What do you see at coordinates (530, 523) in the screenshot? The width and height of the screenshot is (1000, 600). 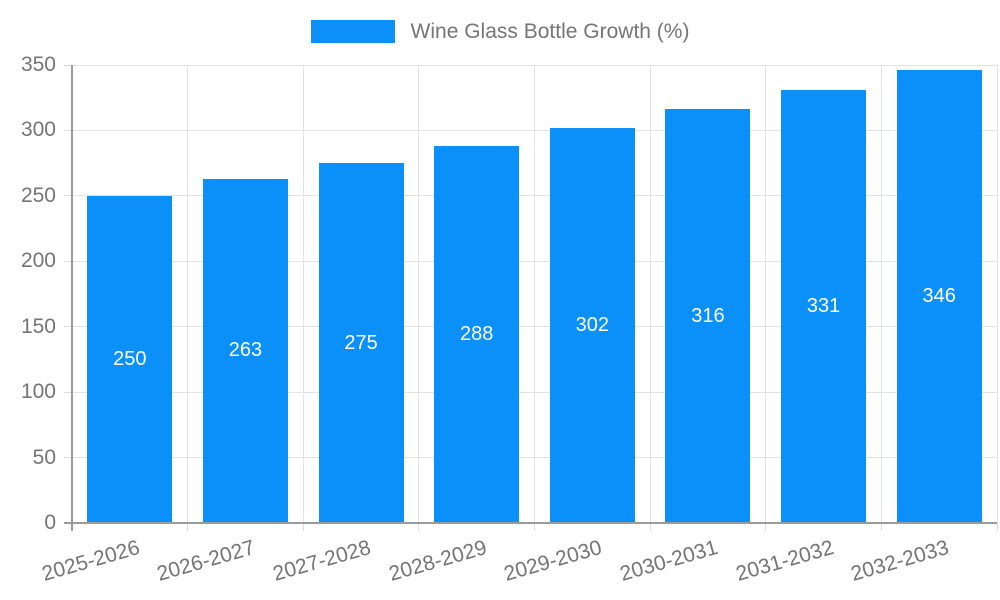 I see `x-axis-line` at bounding box center [530, 523].